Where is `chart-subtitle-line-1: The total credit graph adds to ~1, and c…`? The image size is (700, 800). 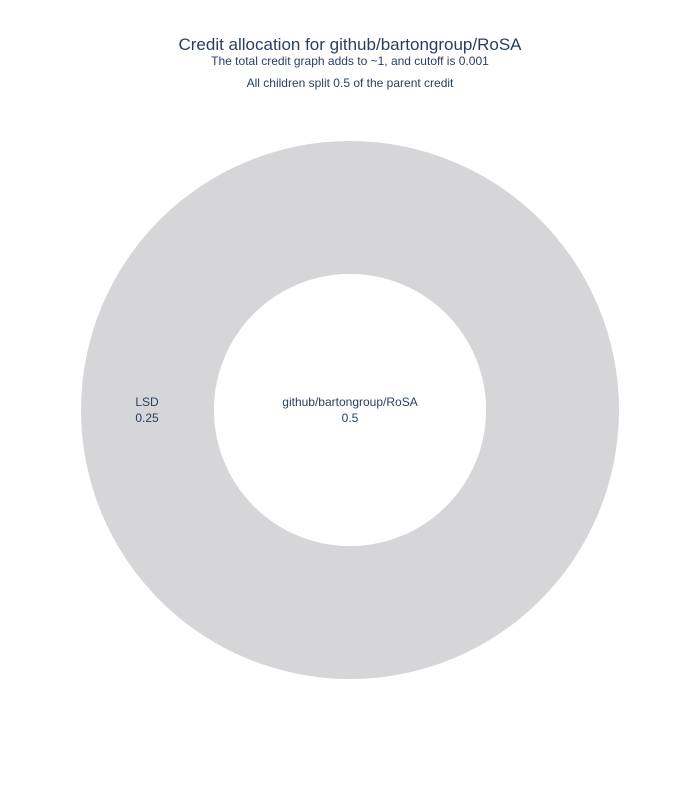 chart-subtitle-line-1: The total credit graph adds to ~1, and c… is located at coordinates (350, 61).